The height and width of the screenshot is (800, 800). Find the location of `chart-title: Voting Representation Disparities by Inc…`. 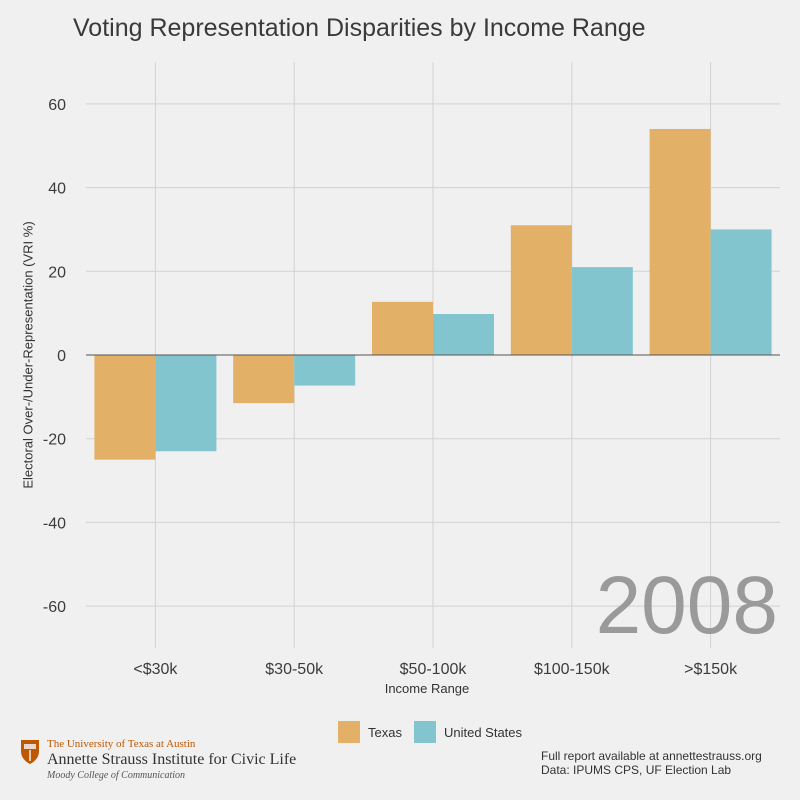

chart-title: Voting Representation Disparities by Inc… is located at coordinates (359, 28).